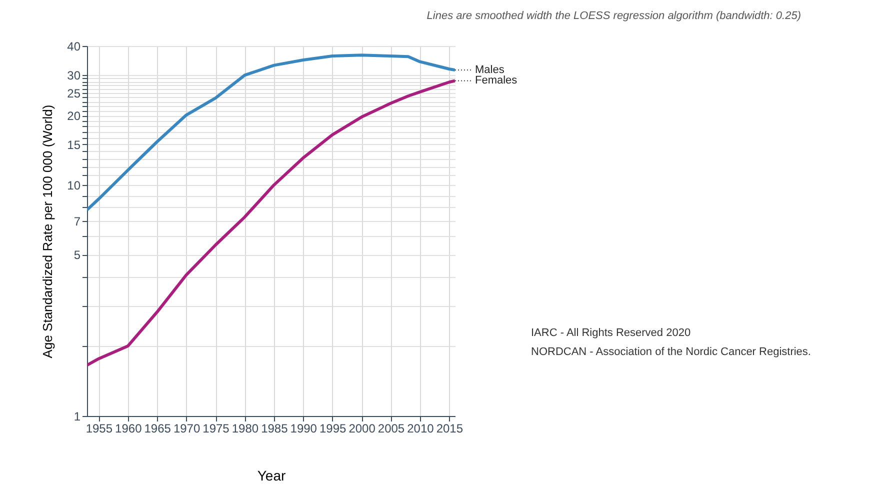 The width and height of the screenshot is (893, 489). Describe the element at coordinates (186, 429) in the screenshot. I see `x-tick-label: 1970` at that location.